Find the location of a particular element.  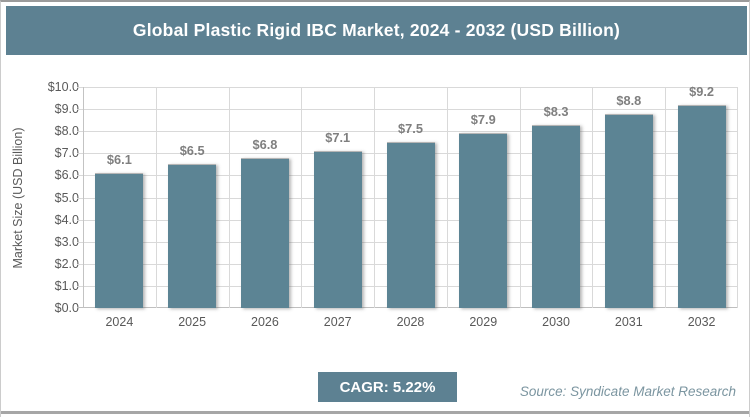

y-tick-label: $7.0 is located at coordinates (66, 153).